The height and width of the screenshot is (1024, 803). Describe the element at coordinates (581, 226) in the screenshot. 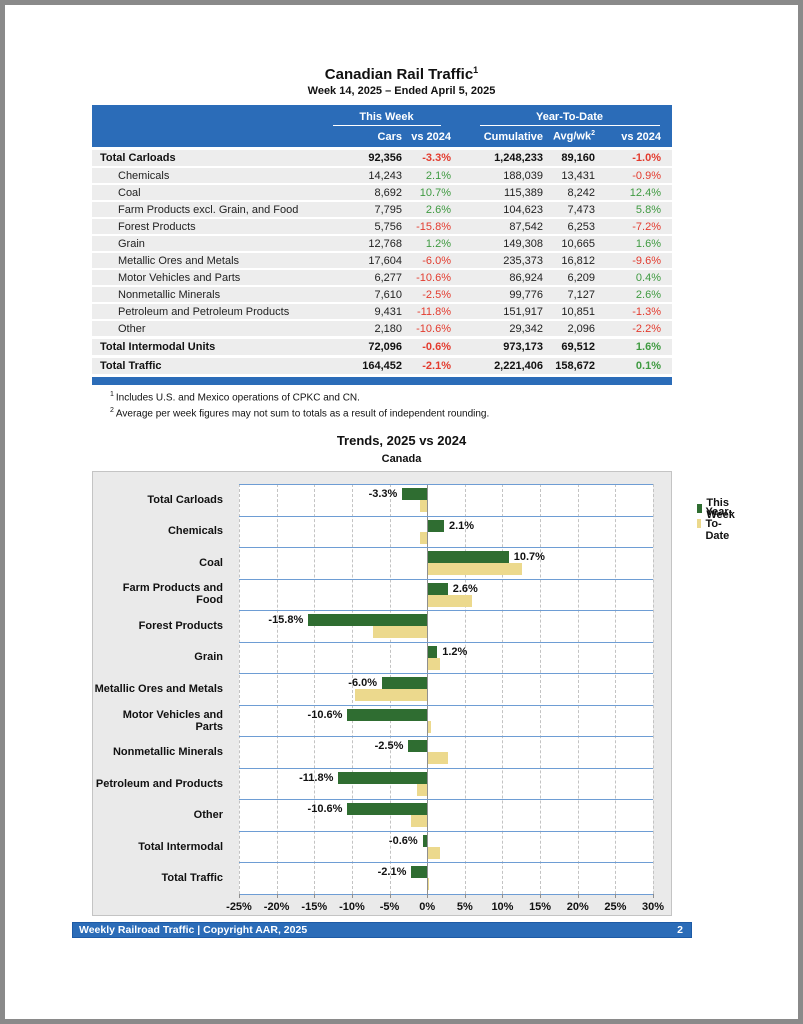

I see `table-cell: 6,253` at that location.